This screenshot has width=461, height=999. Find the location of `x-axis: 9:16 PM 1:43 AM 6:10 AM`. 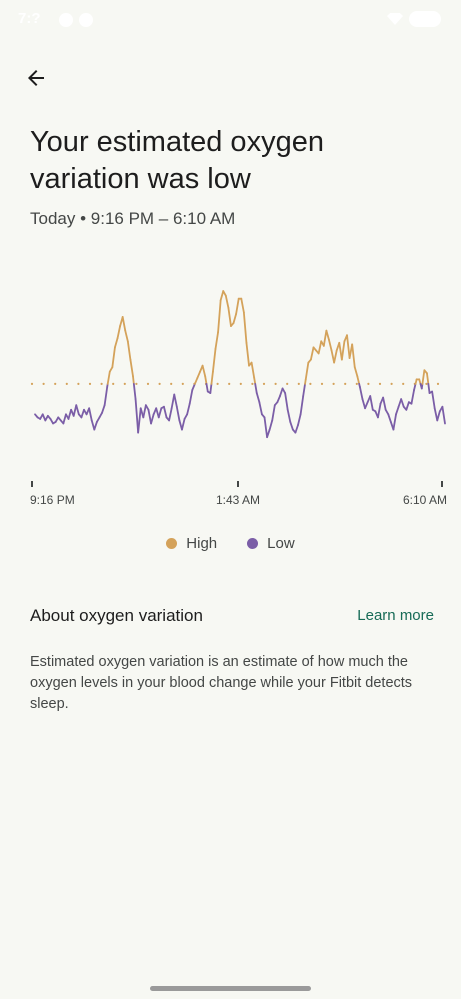

x-axis: 9:16 PM 1:43 AM 6:10 AM is located at coordinates (238, 494).